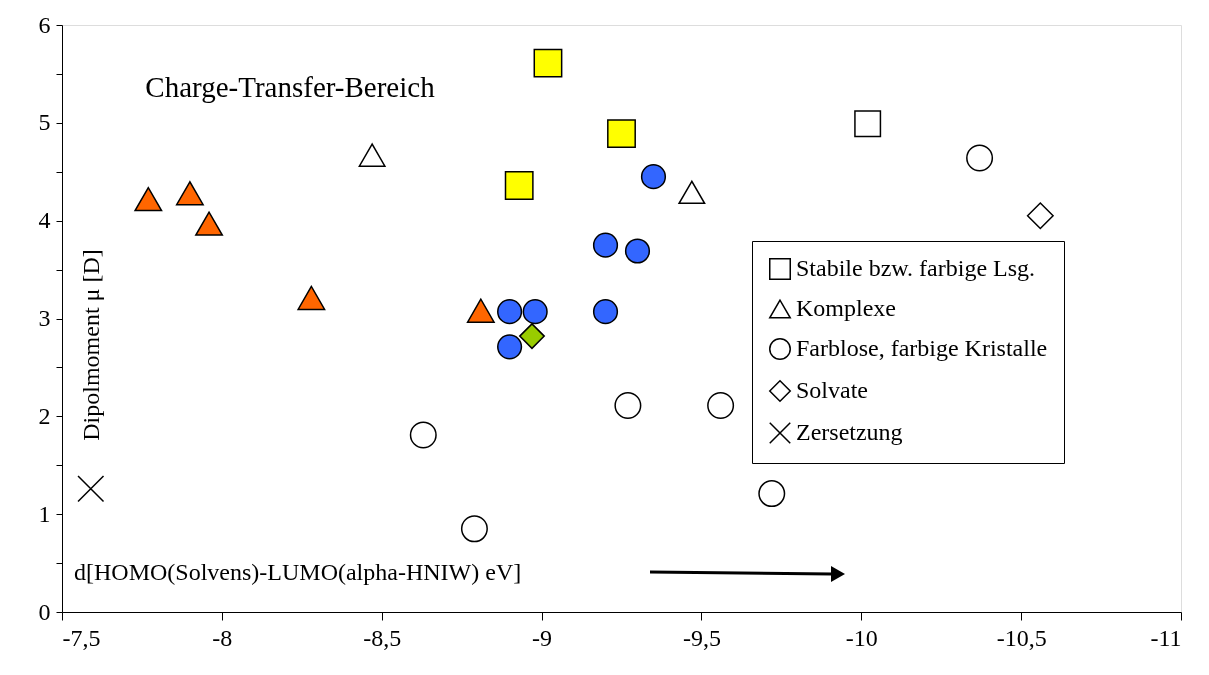  I want to click on legend-label: Farblose, farbige Kristalle, so click(922, 348).